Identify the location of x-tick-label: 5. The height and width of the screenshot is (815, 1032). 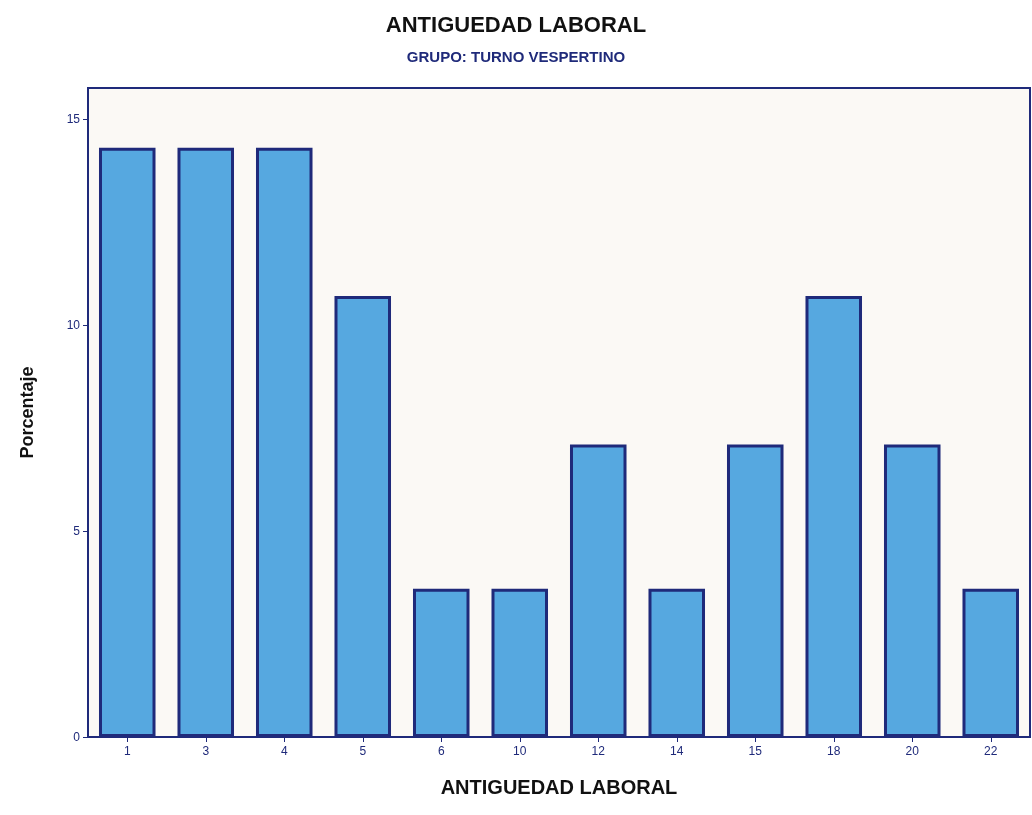
(363, 751).